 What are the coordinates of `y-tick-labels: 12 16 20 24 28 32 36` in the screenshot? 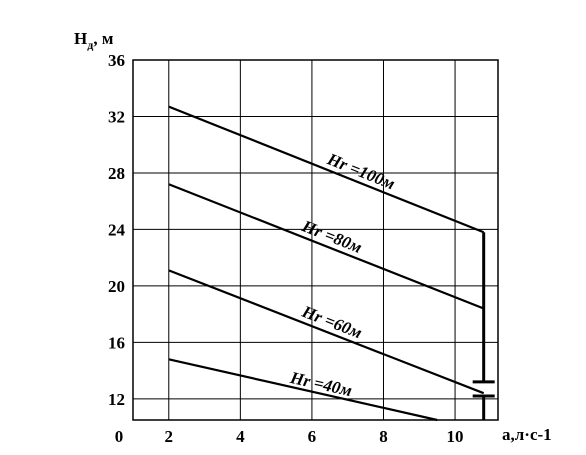 It's located at (117, 230).